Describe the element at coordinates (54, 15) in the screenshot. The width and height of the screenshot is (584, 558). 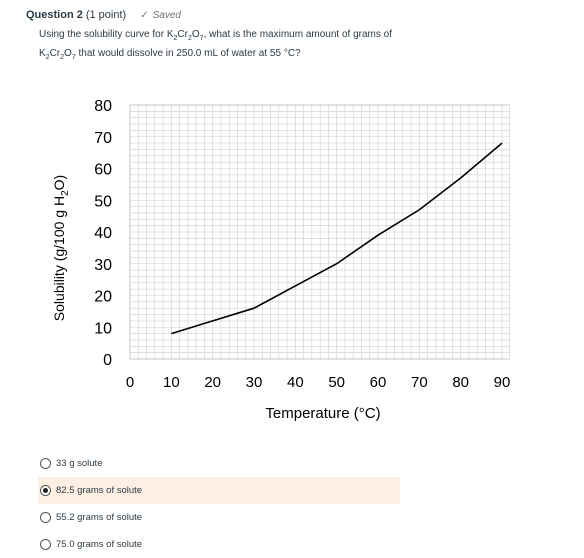
I see `question-number: Question 2` at that location.